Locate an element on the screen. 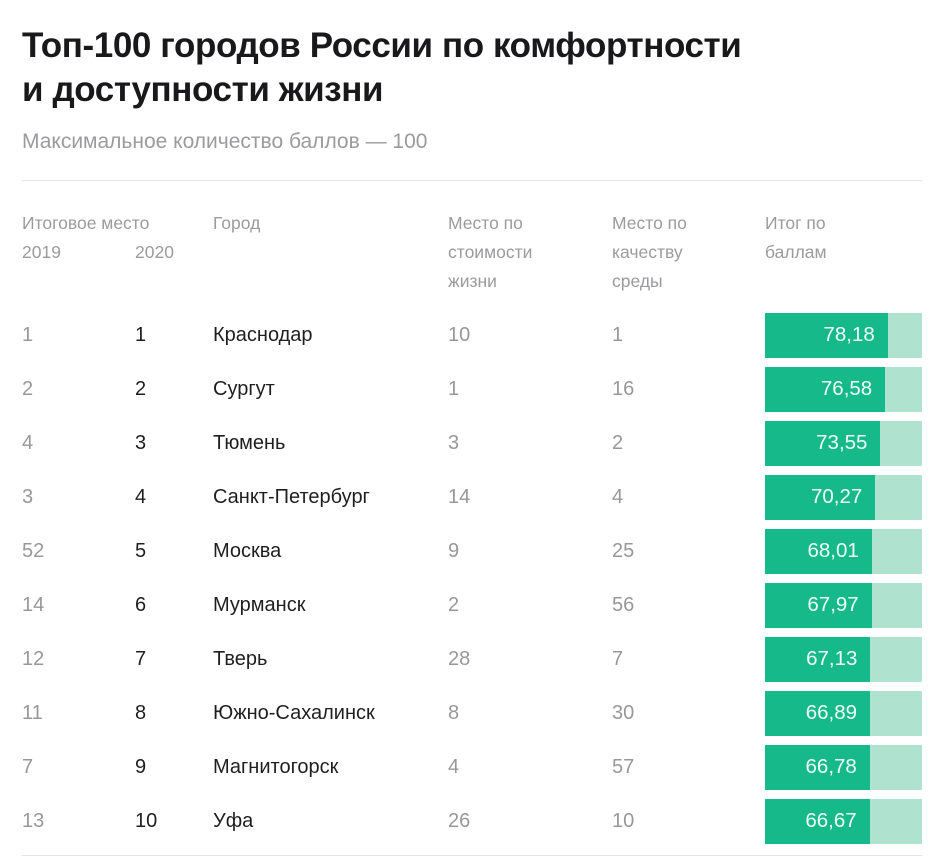 This screenshot has height=865, width=944. subtitle: Максимальное количество баллов — 100 is located at coordinates (225, 141).